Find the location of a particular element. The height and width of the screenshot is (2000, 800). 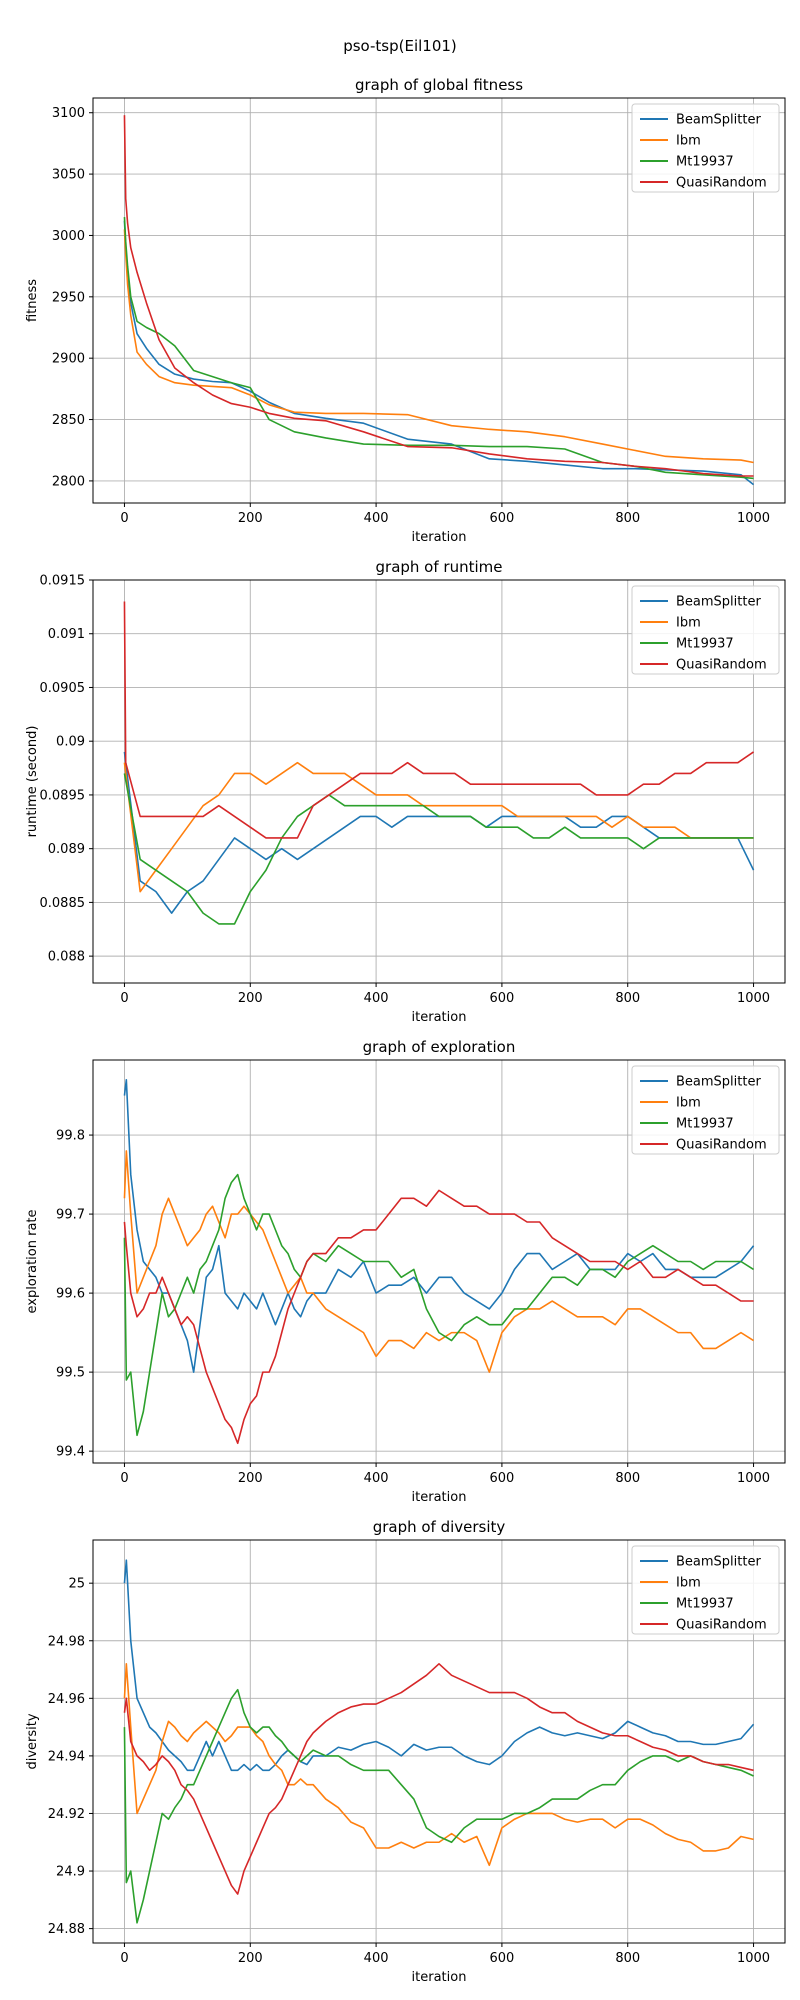

y-tick-label: 0.088 is located at coordinates (66, 957).